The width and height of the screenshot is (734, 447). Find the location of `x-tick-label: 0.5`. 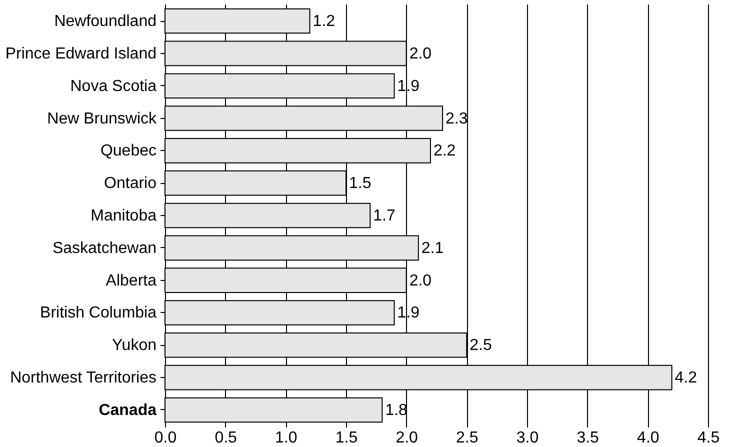

x-tick-label: 0.5 is located at coordinates (226, 438).